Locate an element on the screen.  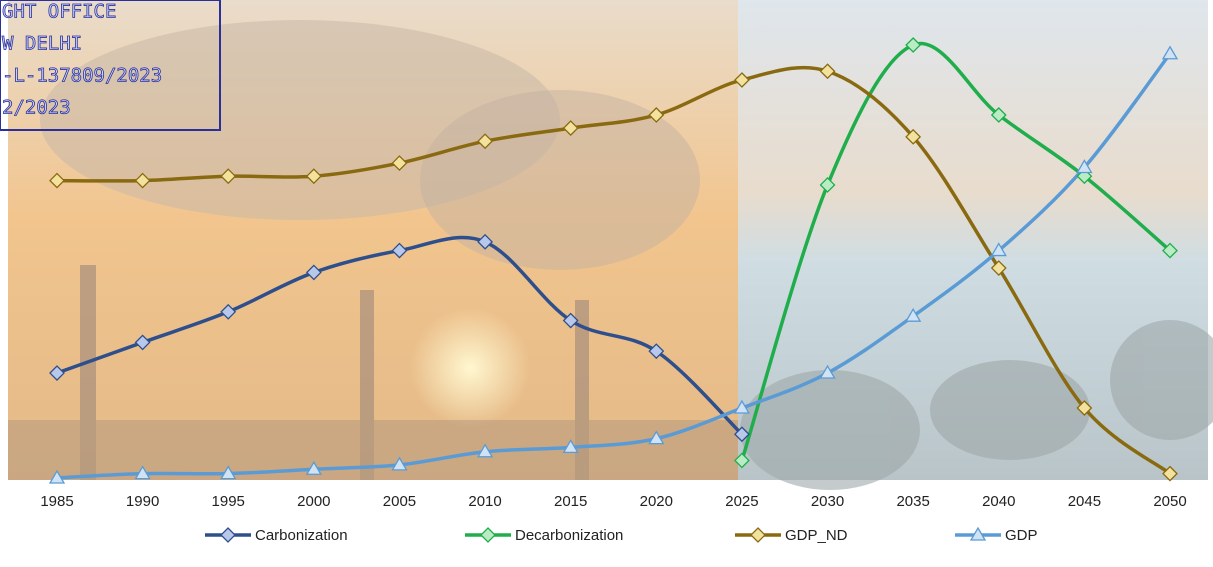
x-tick-label: 1995 is located at coordinates (228, 501).